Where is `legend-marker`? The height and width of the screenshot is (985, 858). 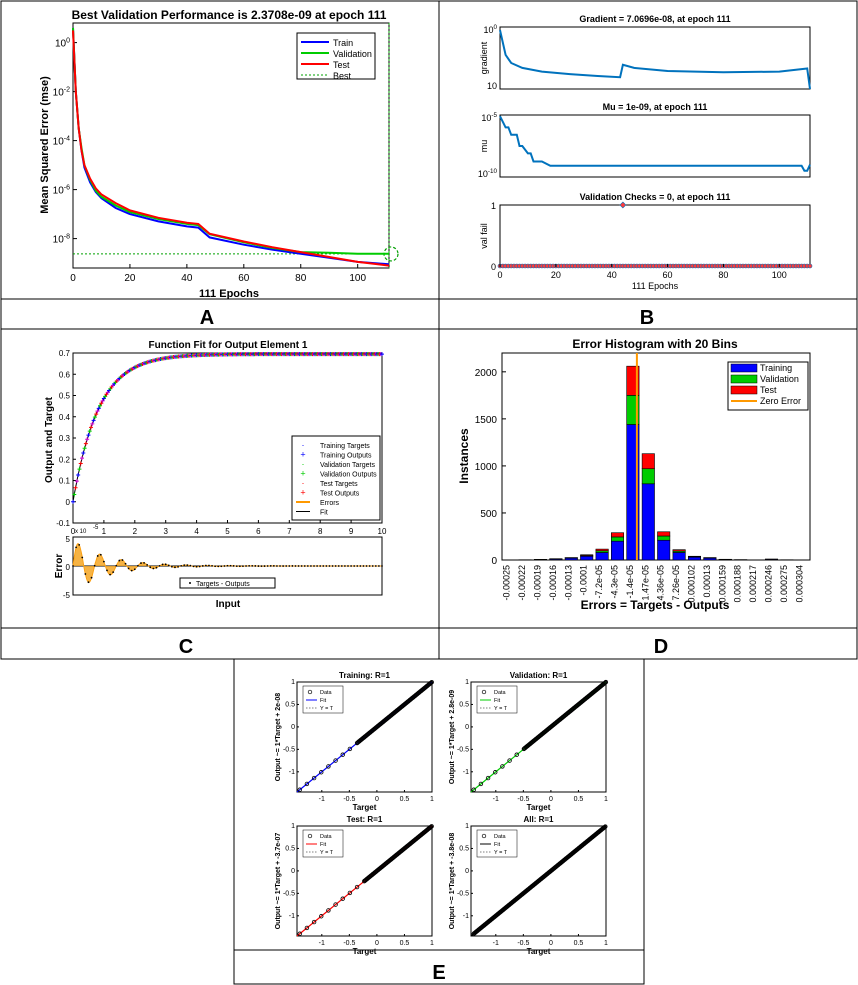 legend-marker is located at coordinates (484, 692).